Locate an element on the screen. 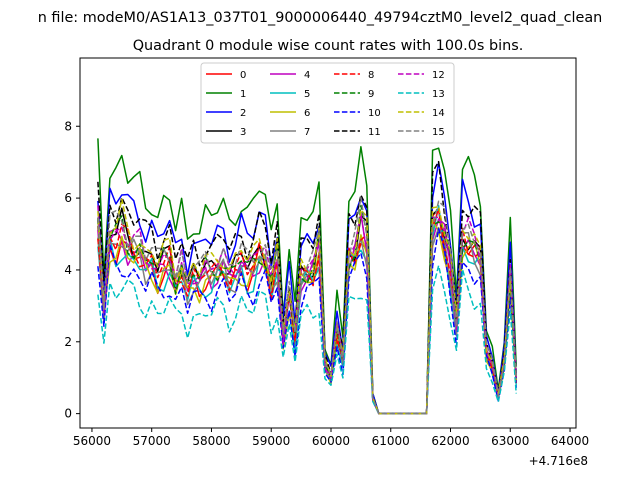 The width and height of the screenshot is (640, 480). legend-label-11: 11 is located at coordinates (374, 132).